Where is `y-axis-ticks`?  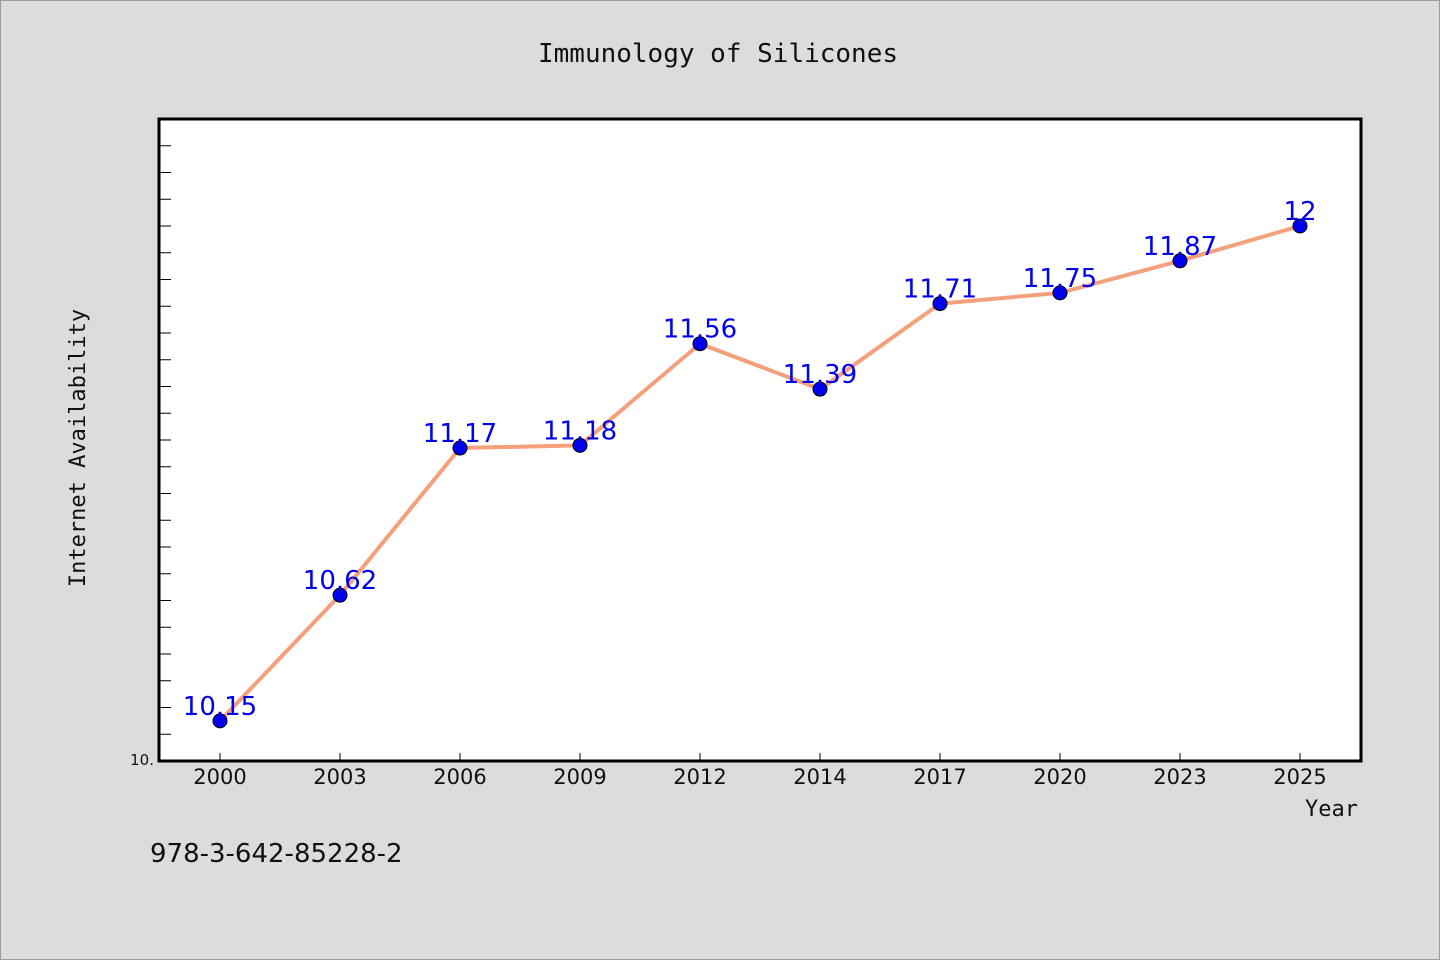 y-axis-ticks is located at coordinates (165, 440).